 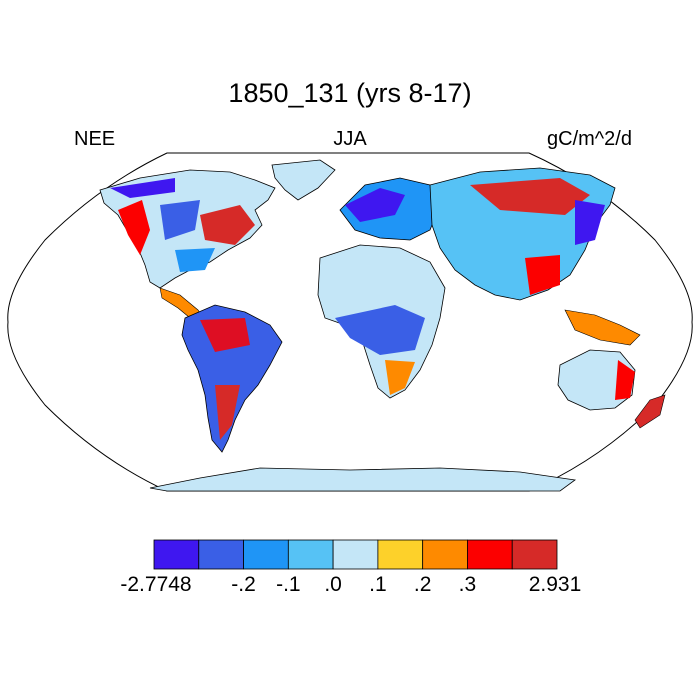 What do you see at coordinates (363, 479) in the screenshot?
I see `continent-antarctica` at bounding box center [363, 479].